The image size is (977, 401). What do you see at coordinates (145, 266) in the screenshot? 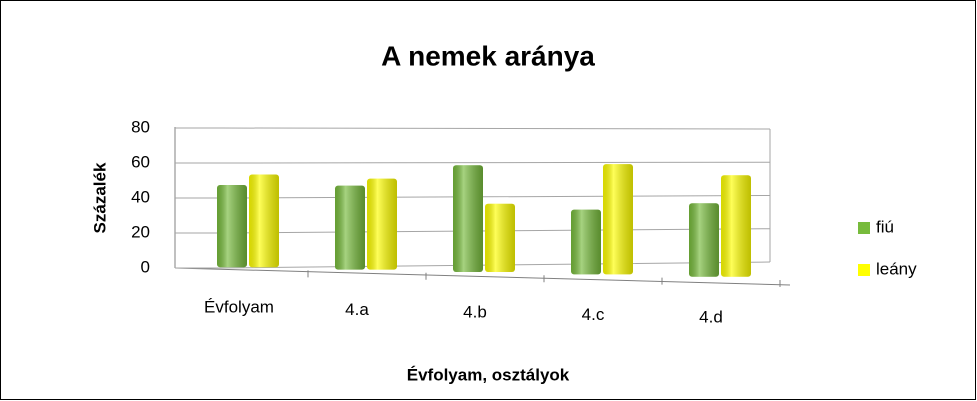
I see `y-tick-label: 0` at bounding box center [145, 266].